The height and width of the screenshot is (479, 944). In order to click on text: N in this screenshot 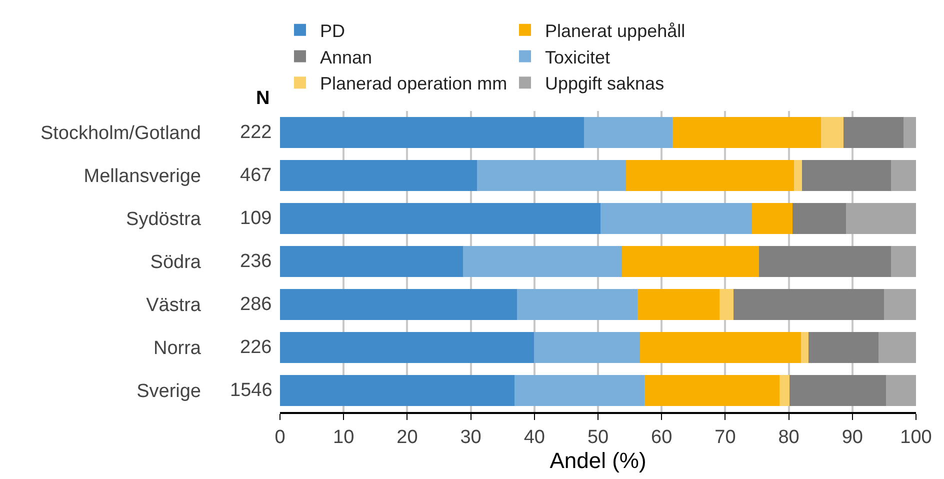, I will do `click(263, 98)`.